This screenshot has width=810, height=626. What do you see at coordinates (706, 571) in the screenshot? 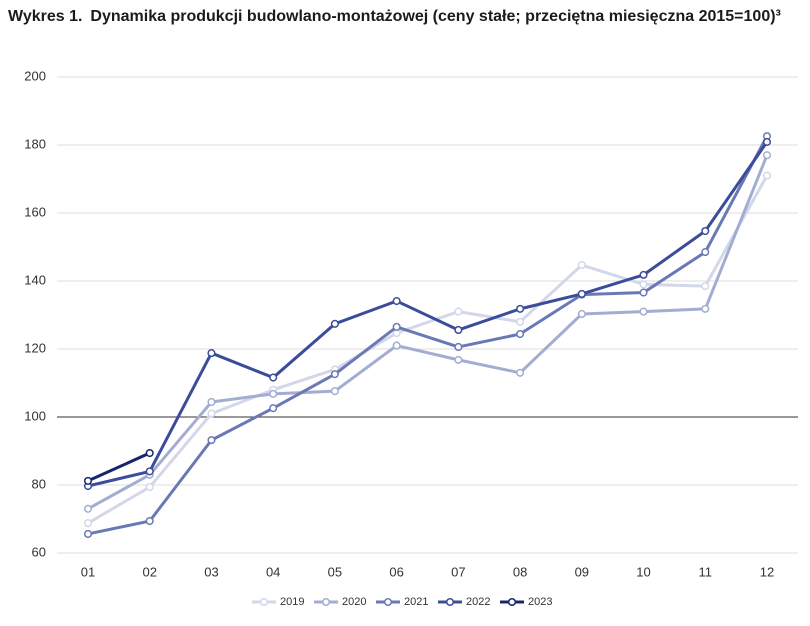
I see `x-tick-label: 11` at bounding box center [706, 571].